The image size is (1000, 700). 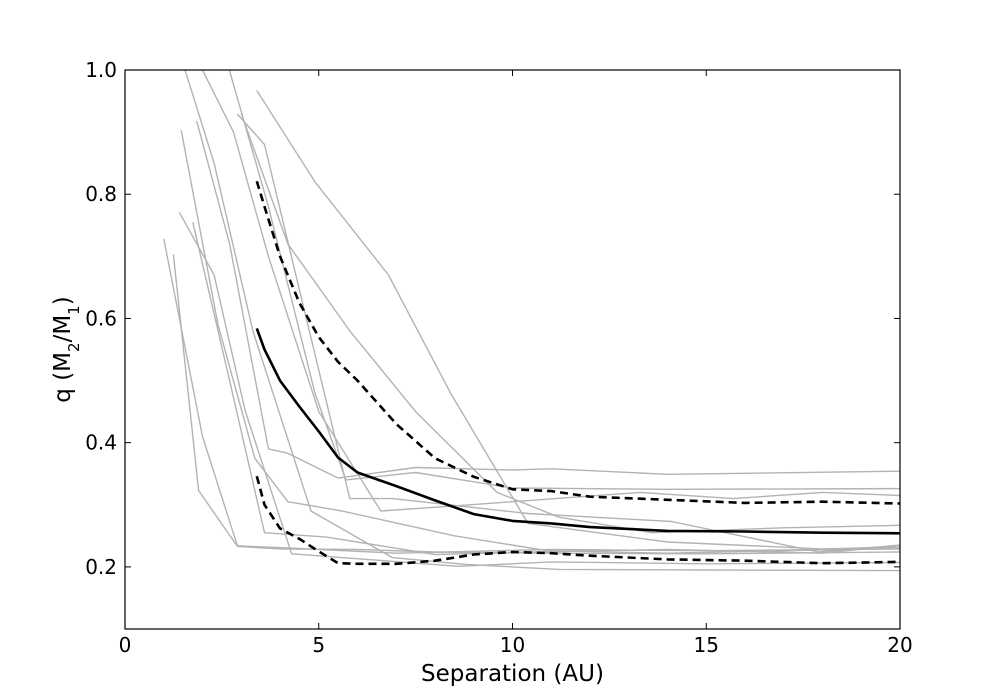 What do you see at coordinates (66, 349) in the screenshot?
I see `y-axis-label: q (M2/M1)` at bounding box center [66, 349].